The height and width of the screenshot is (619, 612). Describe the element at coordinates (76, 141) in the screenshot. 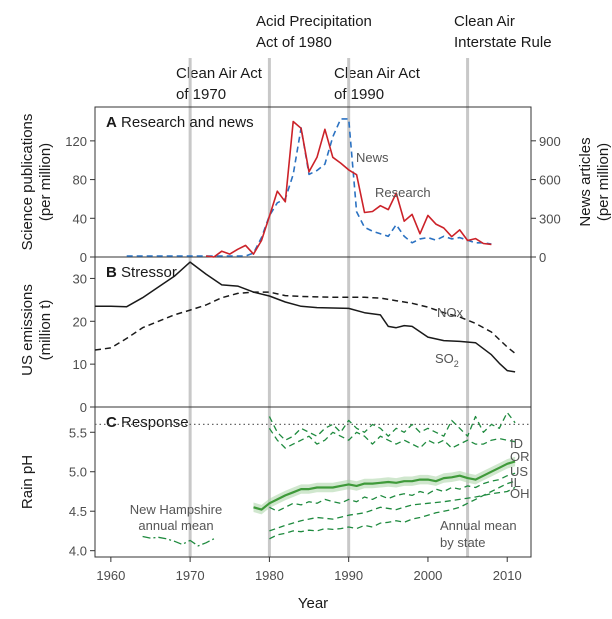

I see `y-tick-label-0-120: 120` at that location.